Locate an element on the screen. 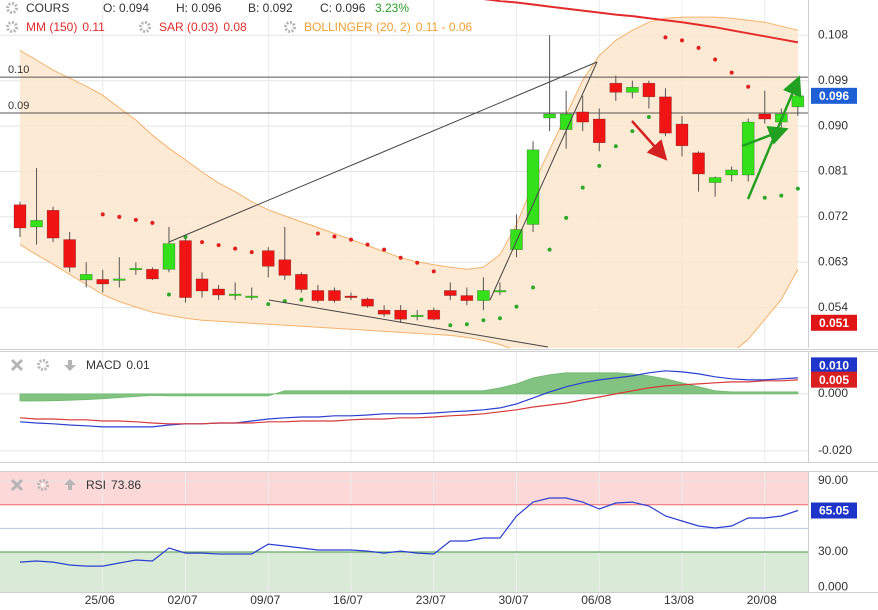  legend-ohlc: O: 0.094 is located at coordinates (126, 8).